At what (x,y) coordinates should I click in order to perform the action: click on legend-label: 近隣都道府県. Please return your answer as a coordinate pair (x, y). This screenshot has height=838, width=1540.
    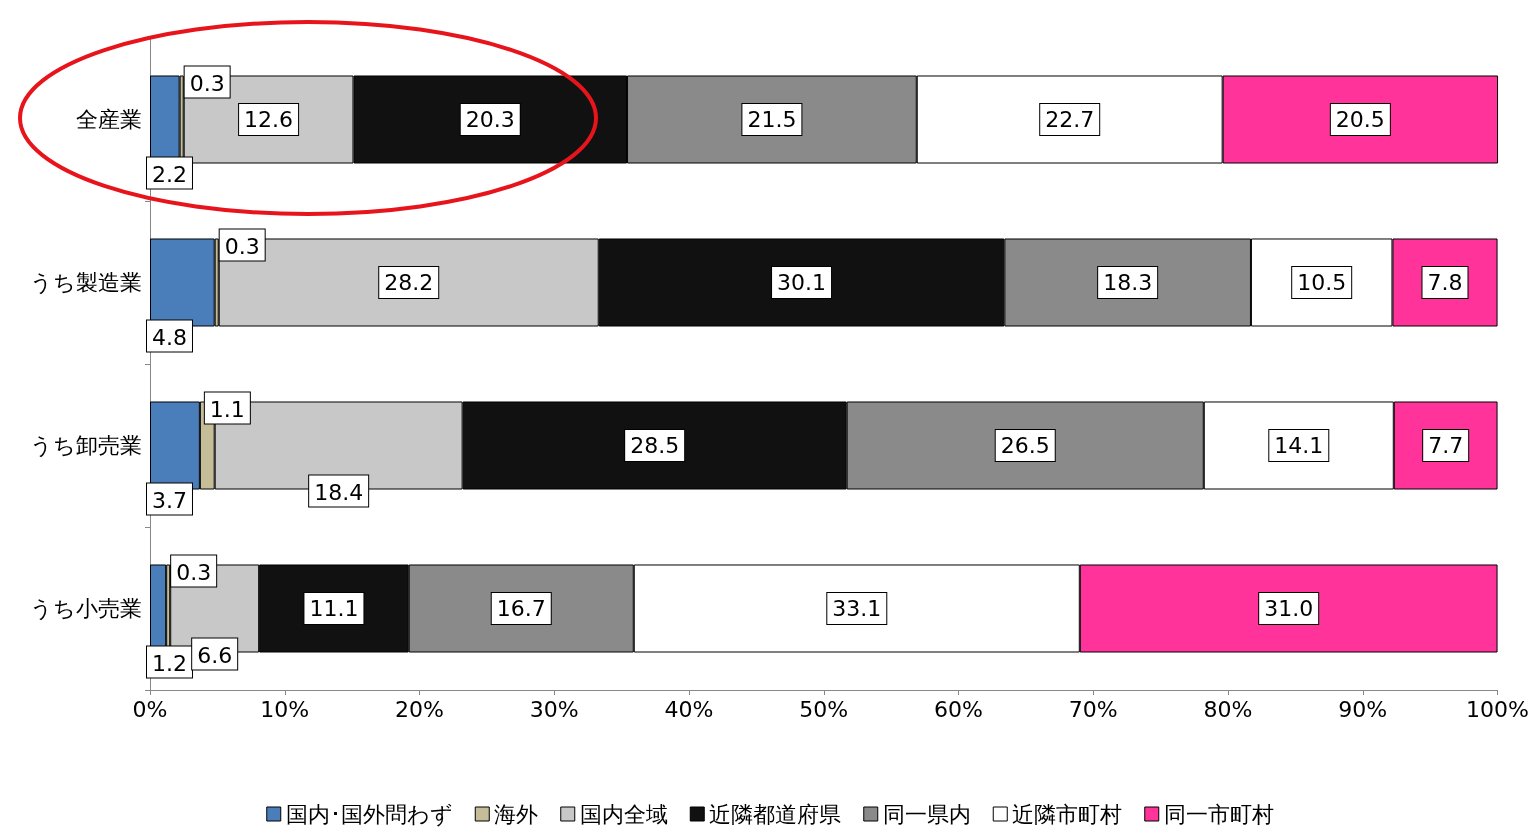
    Looking at the image, I should click on (775, 814).